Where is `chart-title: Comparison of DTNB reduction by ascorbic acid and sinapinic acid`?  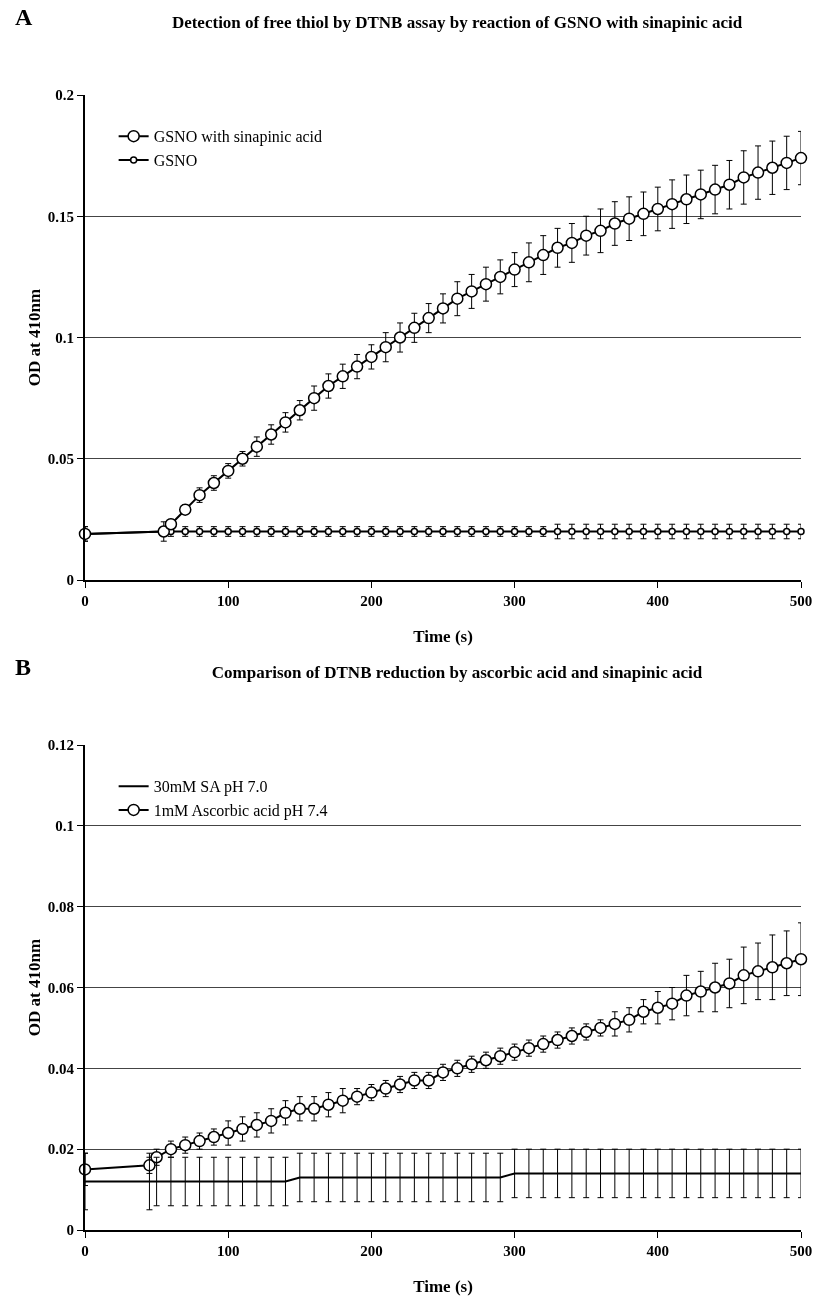 chart-title: Comparison of DTNB reduction by ascorbic acid and sinapinic acid is located at coordinates (457, 673).